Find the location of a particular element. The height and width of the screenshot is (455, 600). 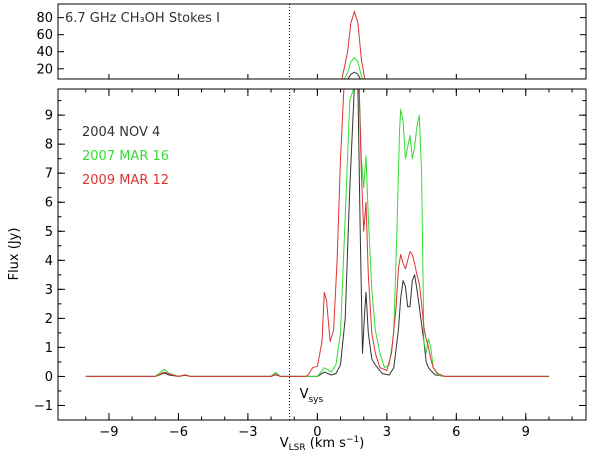

top-y-axis: 20 40 60 80 is located at coordinates (311, 44).